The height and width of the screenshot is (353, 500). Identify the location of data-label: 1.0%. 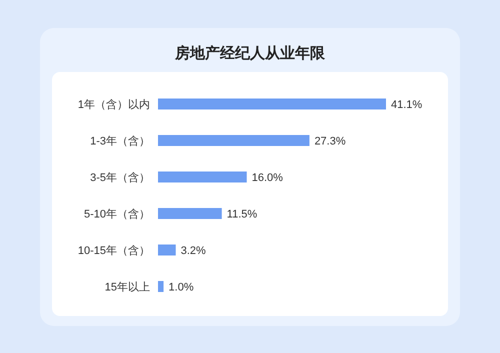
(181, 288).